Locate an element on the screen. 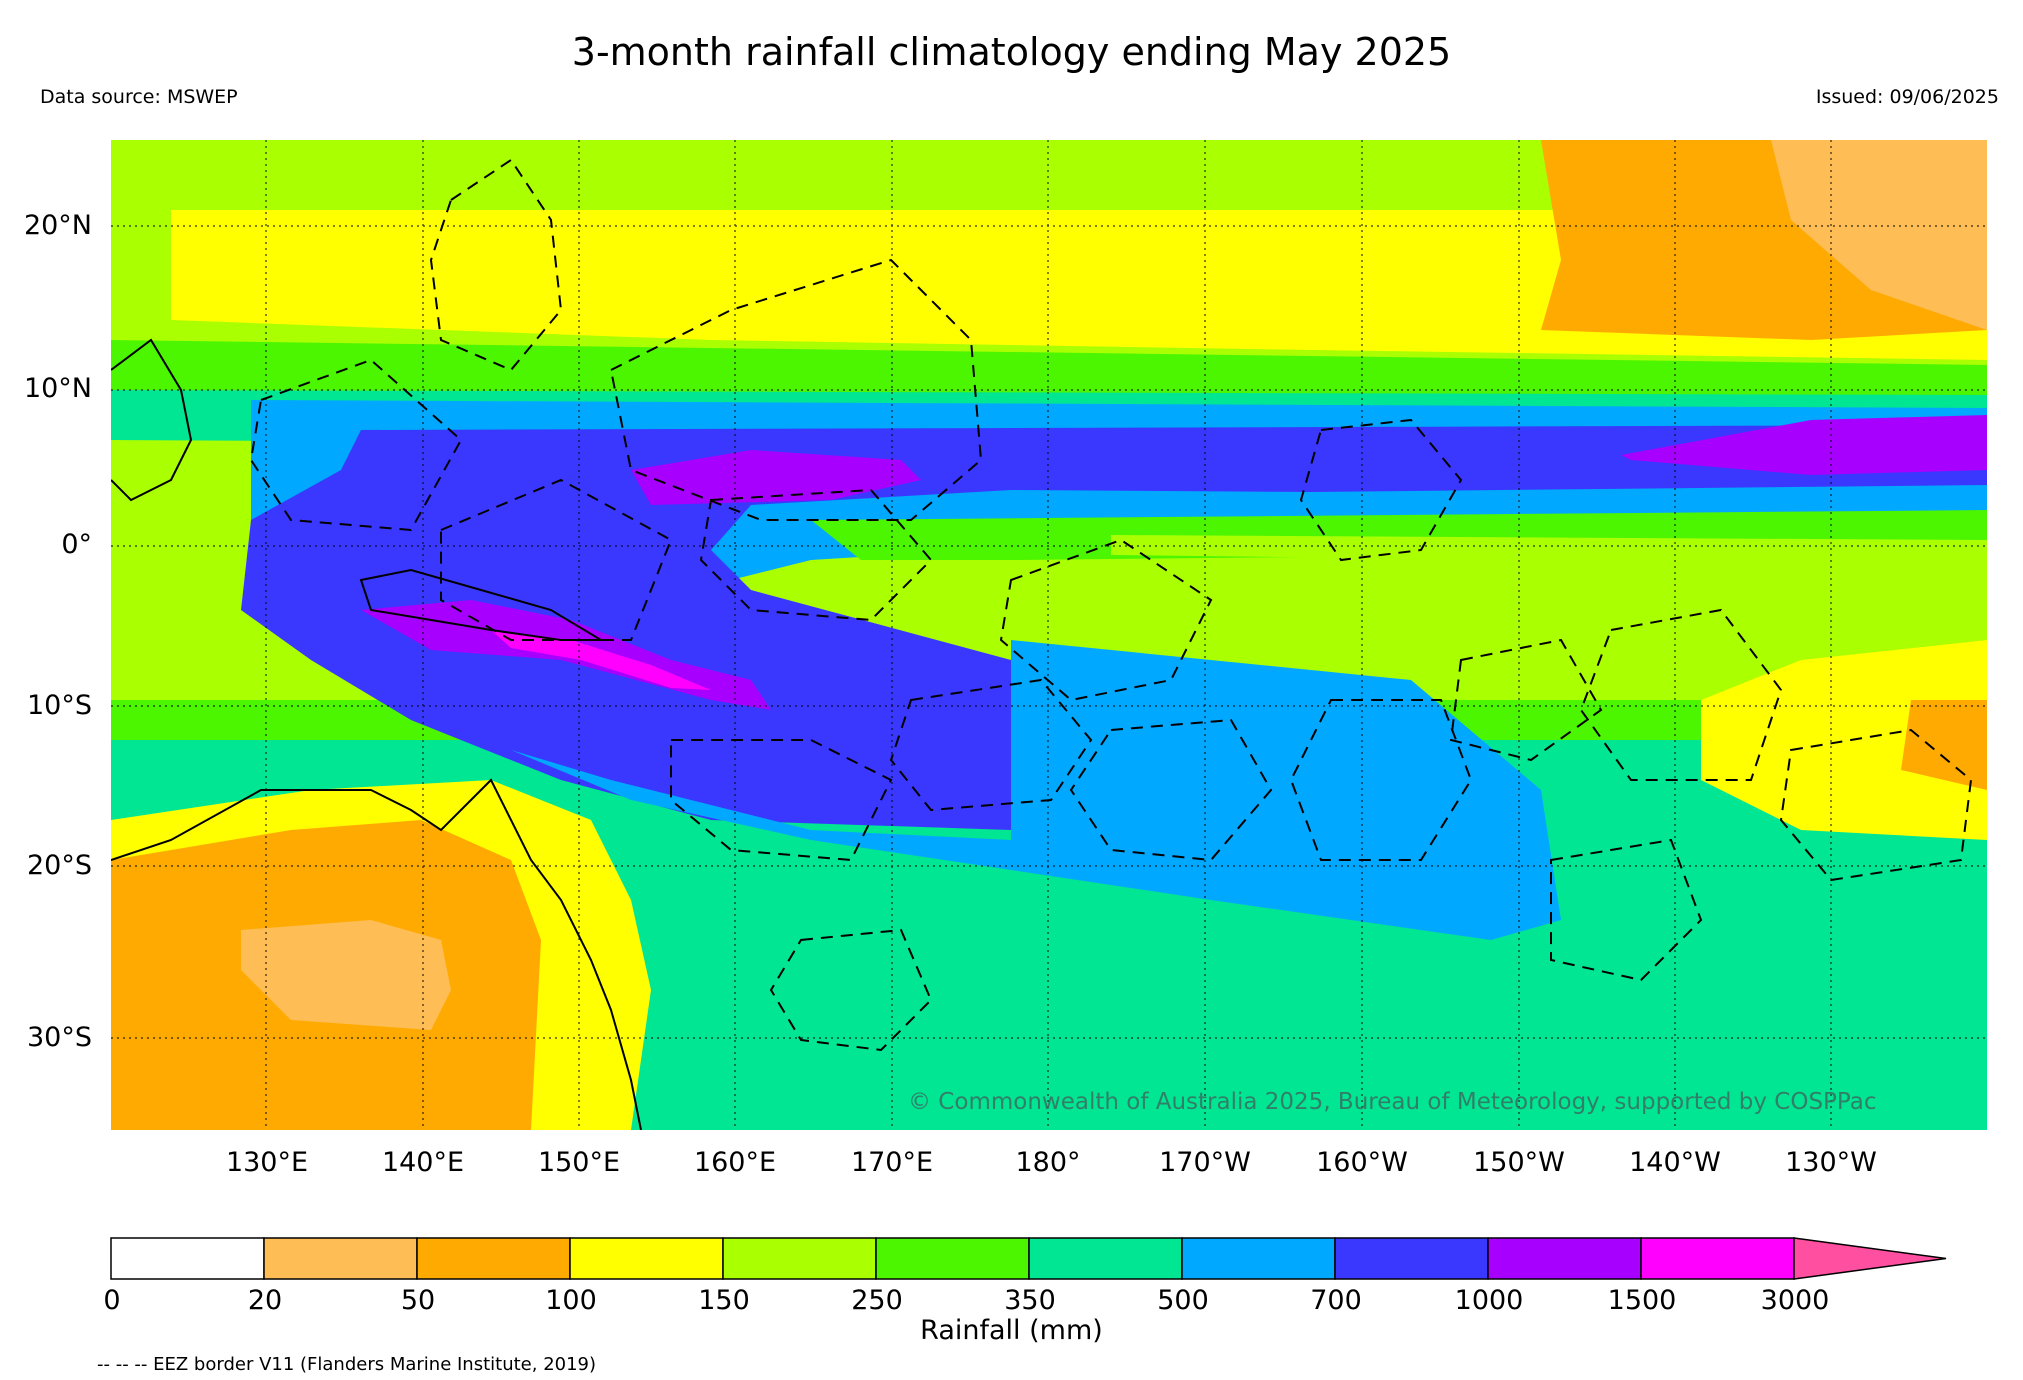 This screenshot has height=1380, width=2023. band-north-yellow is located at coordinates (1079, 285).